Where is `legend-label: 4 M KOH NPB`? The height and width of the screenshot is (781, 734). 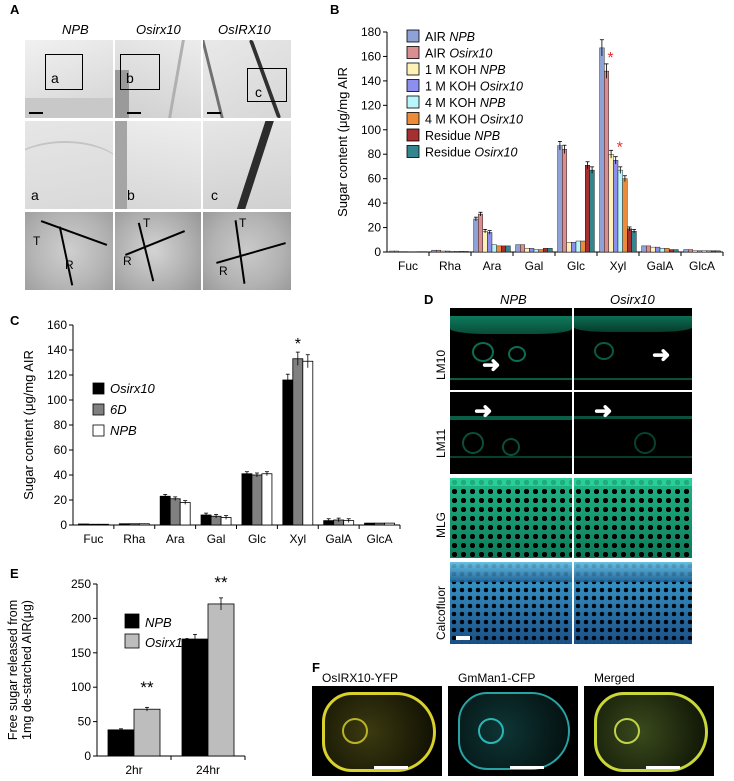
legend-label: 4 M KOH NPB is located at coordinates (465, 103).